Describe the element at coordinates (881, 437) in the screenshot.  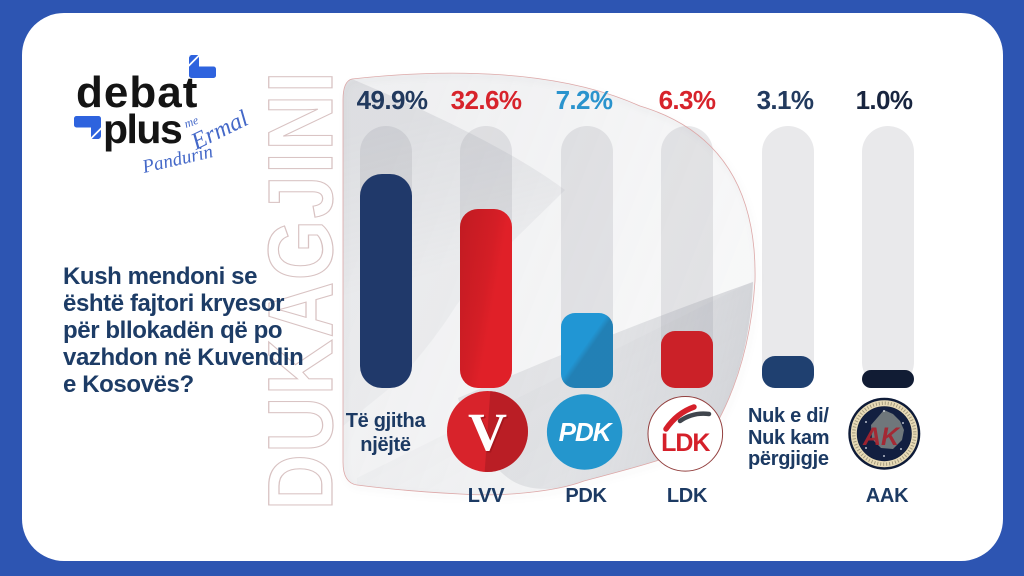
I see `svg-text: AK` at that location.